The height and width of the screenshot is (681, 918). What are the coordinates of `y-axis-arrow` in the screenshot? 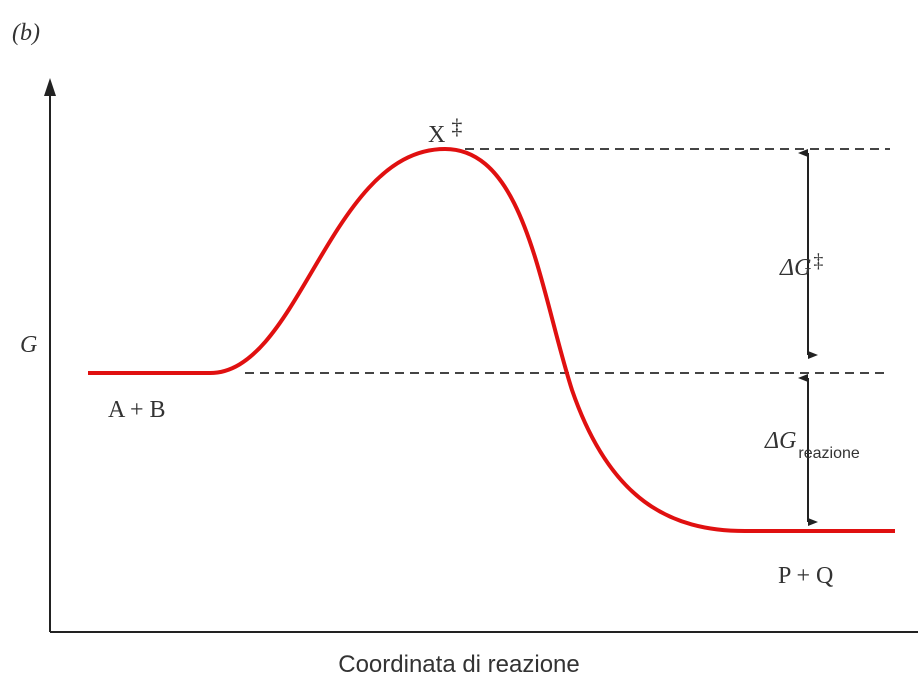 It's located at (50, 87).